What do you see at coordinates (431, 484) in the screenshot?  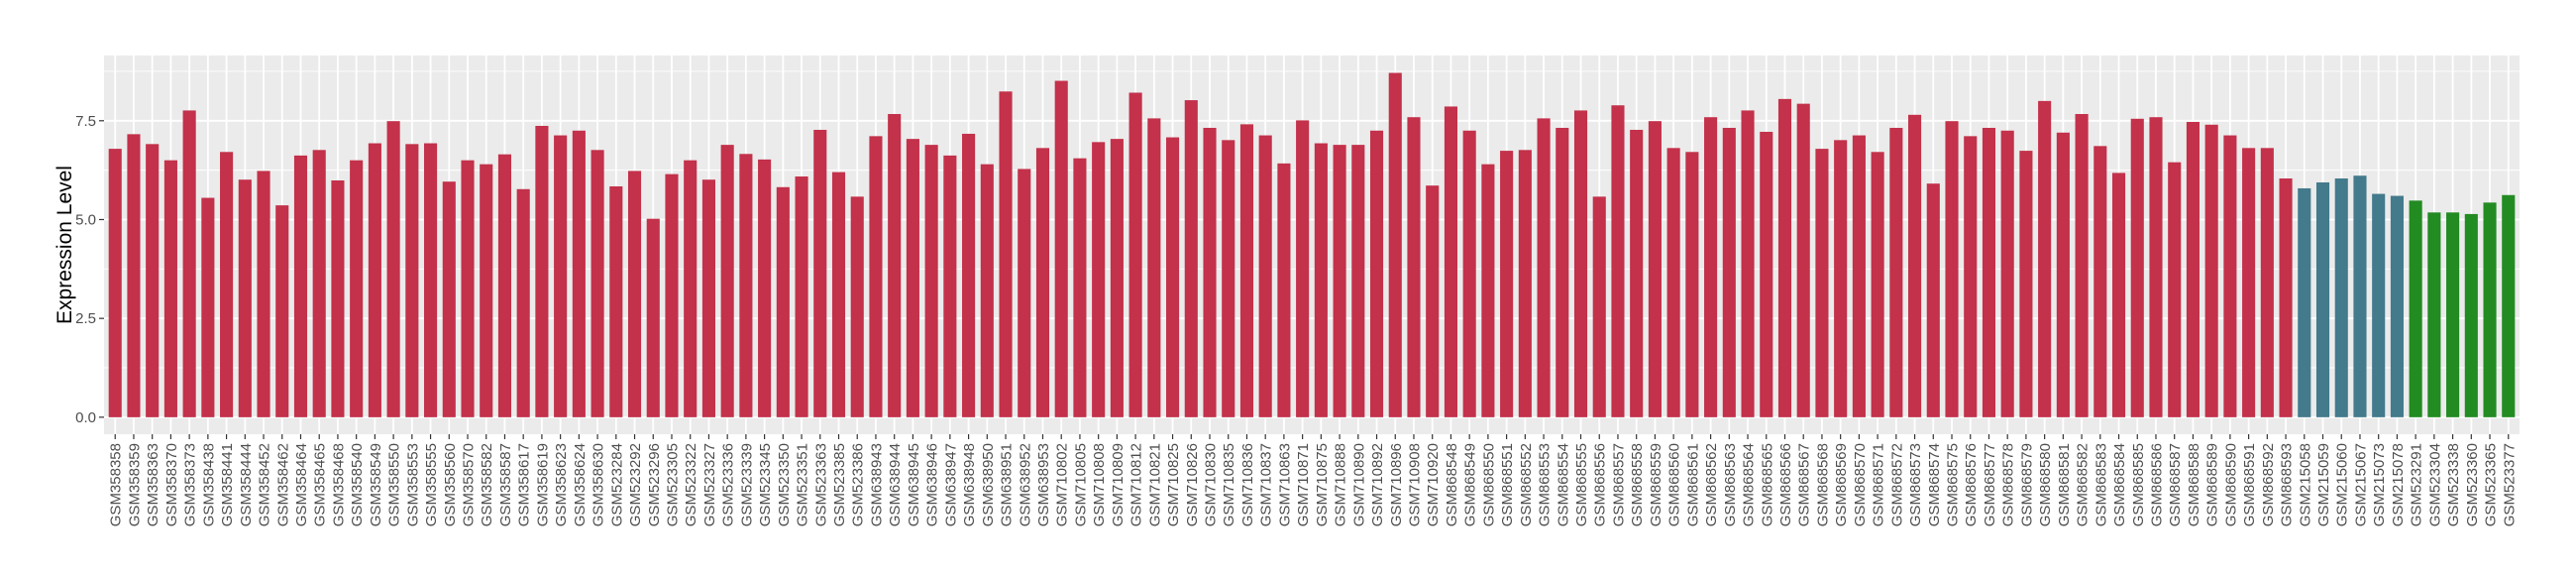 I see `x-tick-label: GSM358555` at bounding box center [431, 484].